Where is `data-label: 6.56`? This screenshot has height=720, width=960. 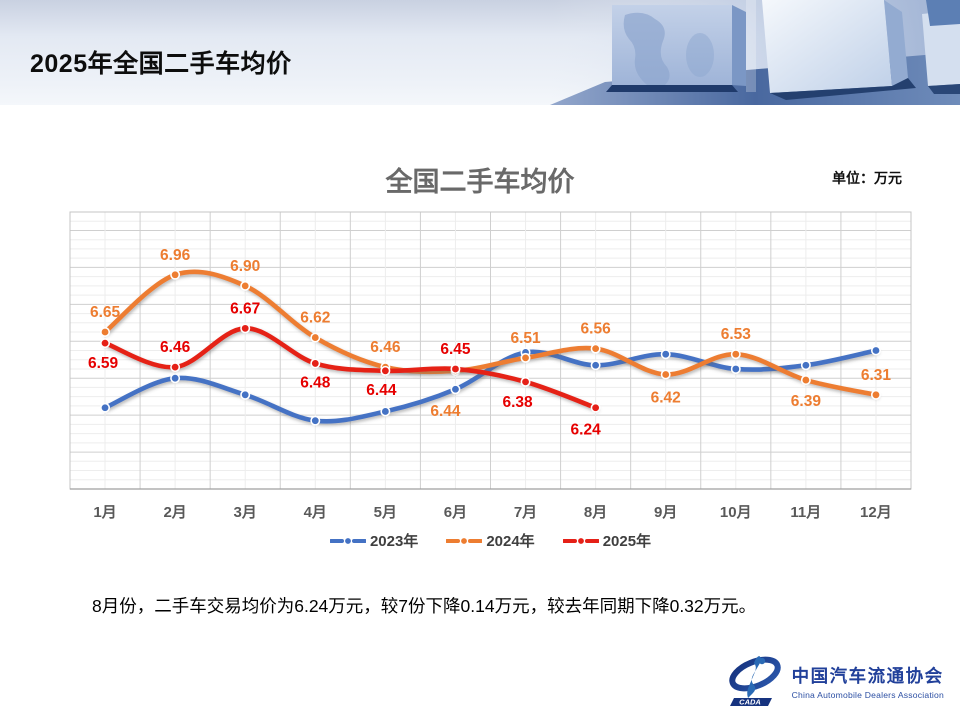
data-label: 6.56 is located at coordinates (596, 329).